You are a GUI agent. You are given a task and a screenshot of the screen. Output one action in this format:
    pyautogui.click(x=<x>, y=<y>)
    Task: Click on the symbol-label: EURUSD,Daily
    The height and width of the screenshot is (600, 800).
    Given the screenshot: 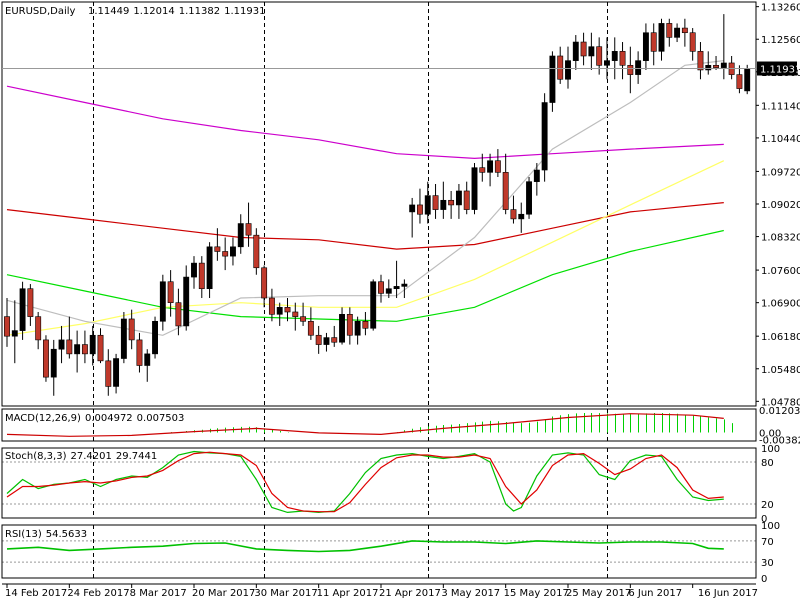 What is the action you would take?
    pyautogui.click(x=40, y=11)
    